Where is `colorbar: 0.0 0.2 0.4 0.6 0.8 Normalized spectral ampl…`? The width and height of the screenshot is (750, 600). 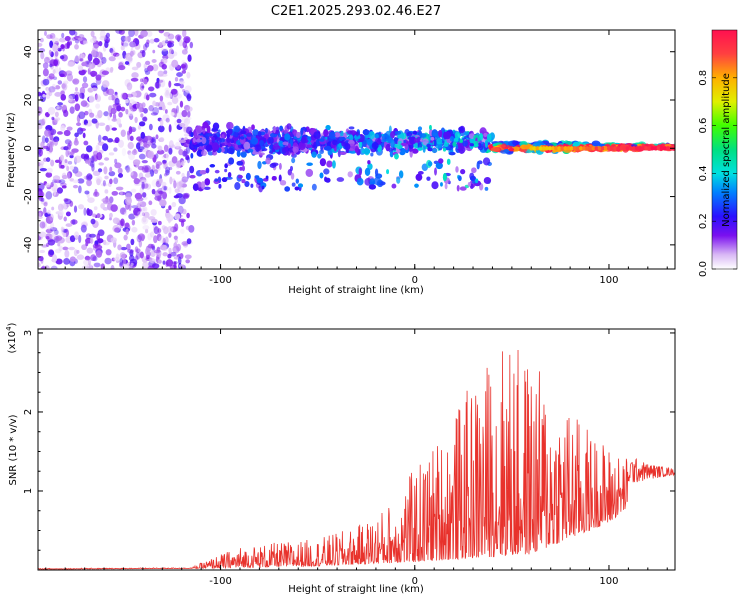
colorbar: 0.0 0.2 0.4 0.6 0.8 Normalized spectral ampl… is located at coordinates (718, 153).